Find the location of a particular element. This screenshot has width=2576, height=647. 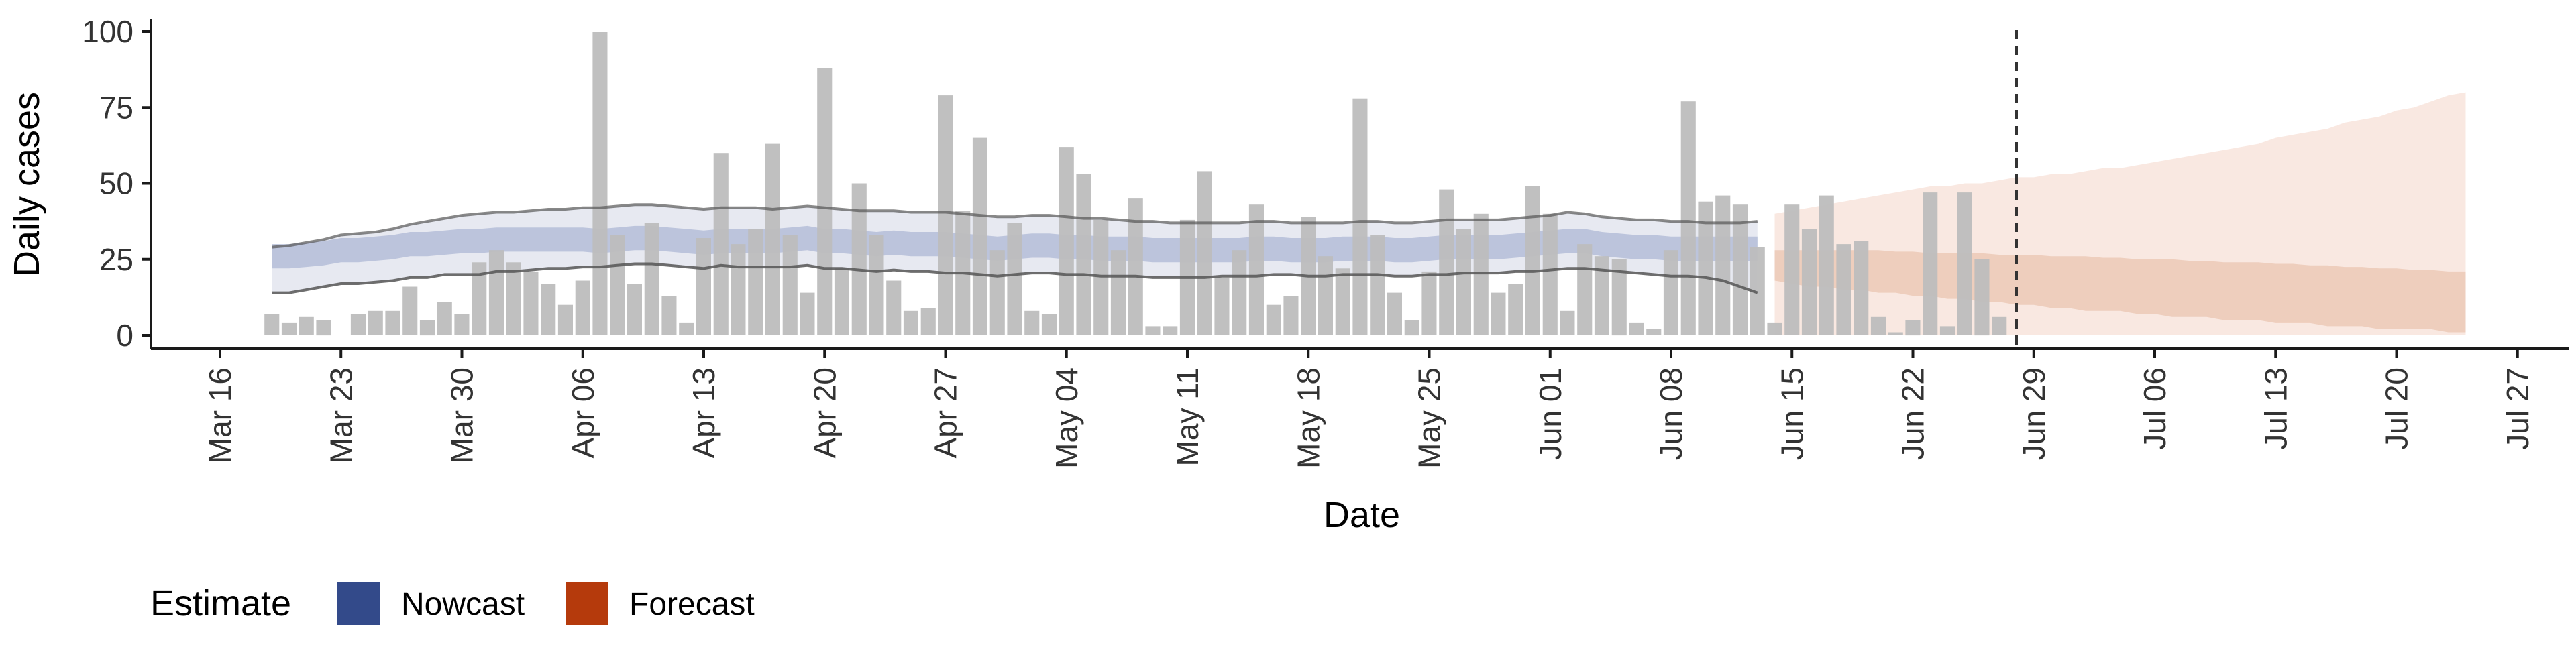

x-tick-label: Apr 27 is located at coordinates (945, 413).